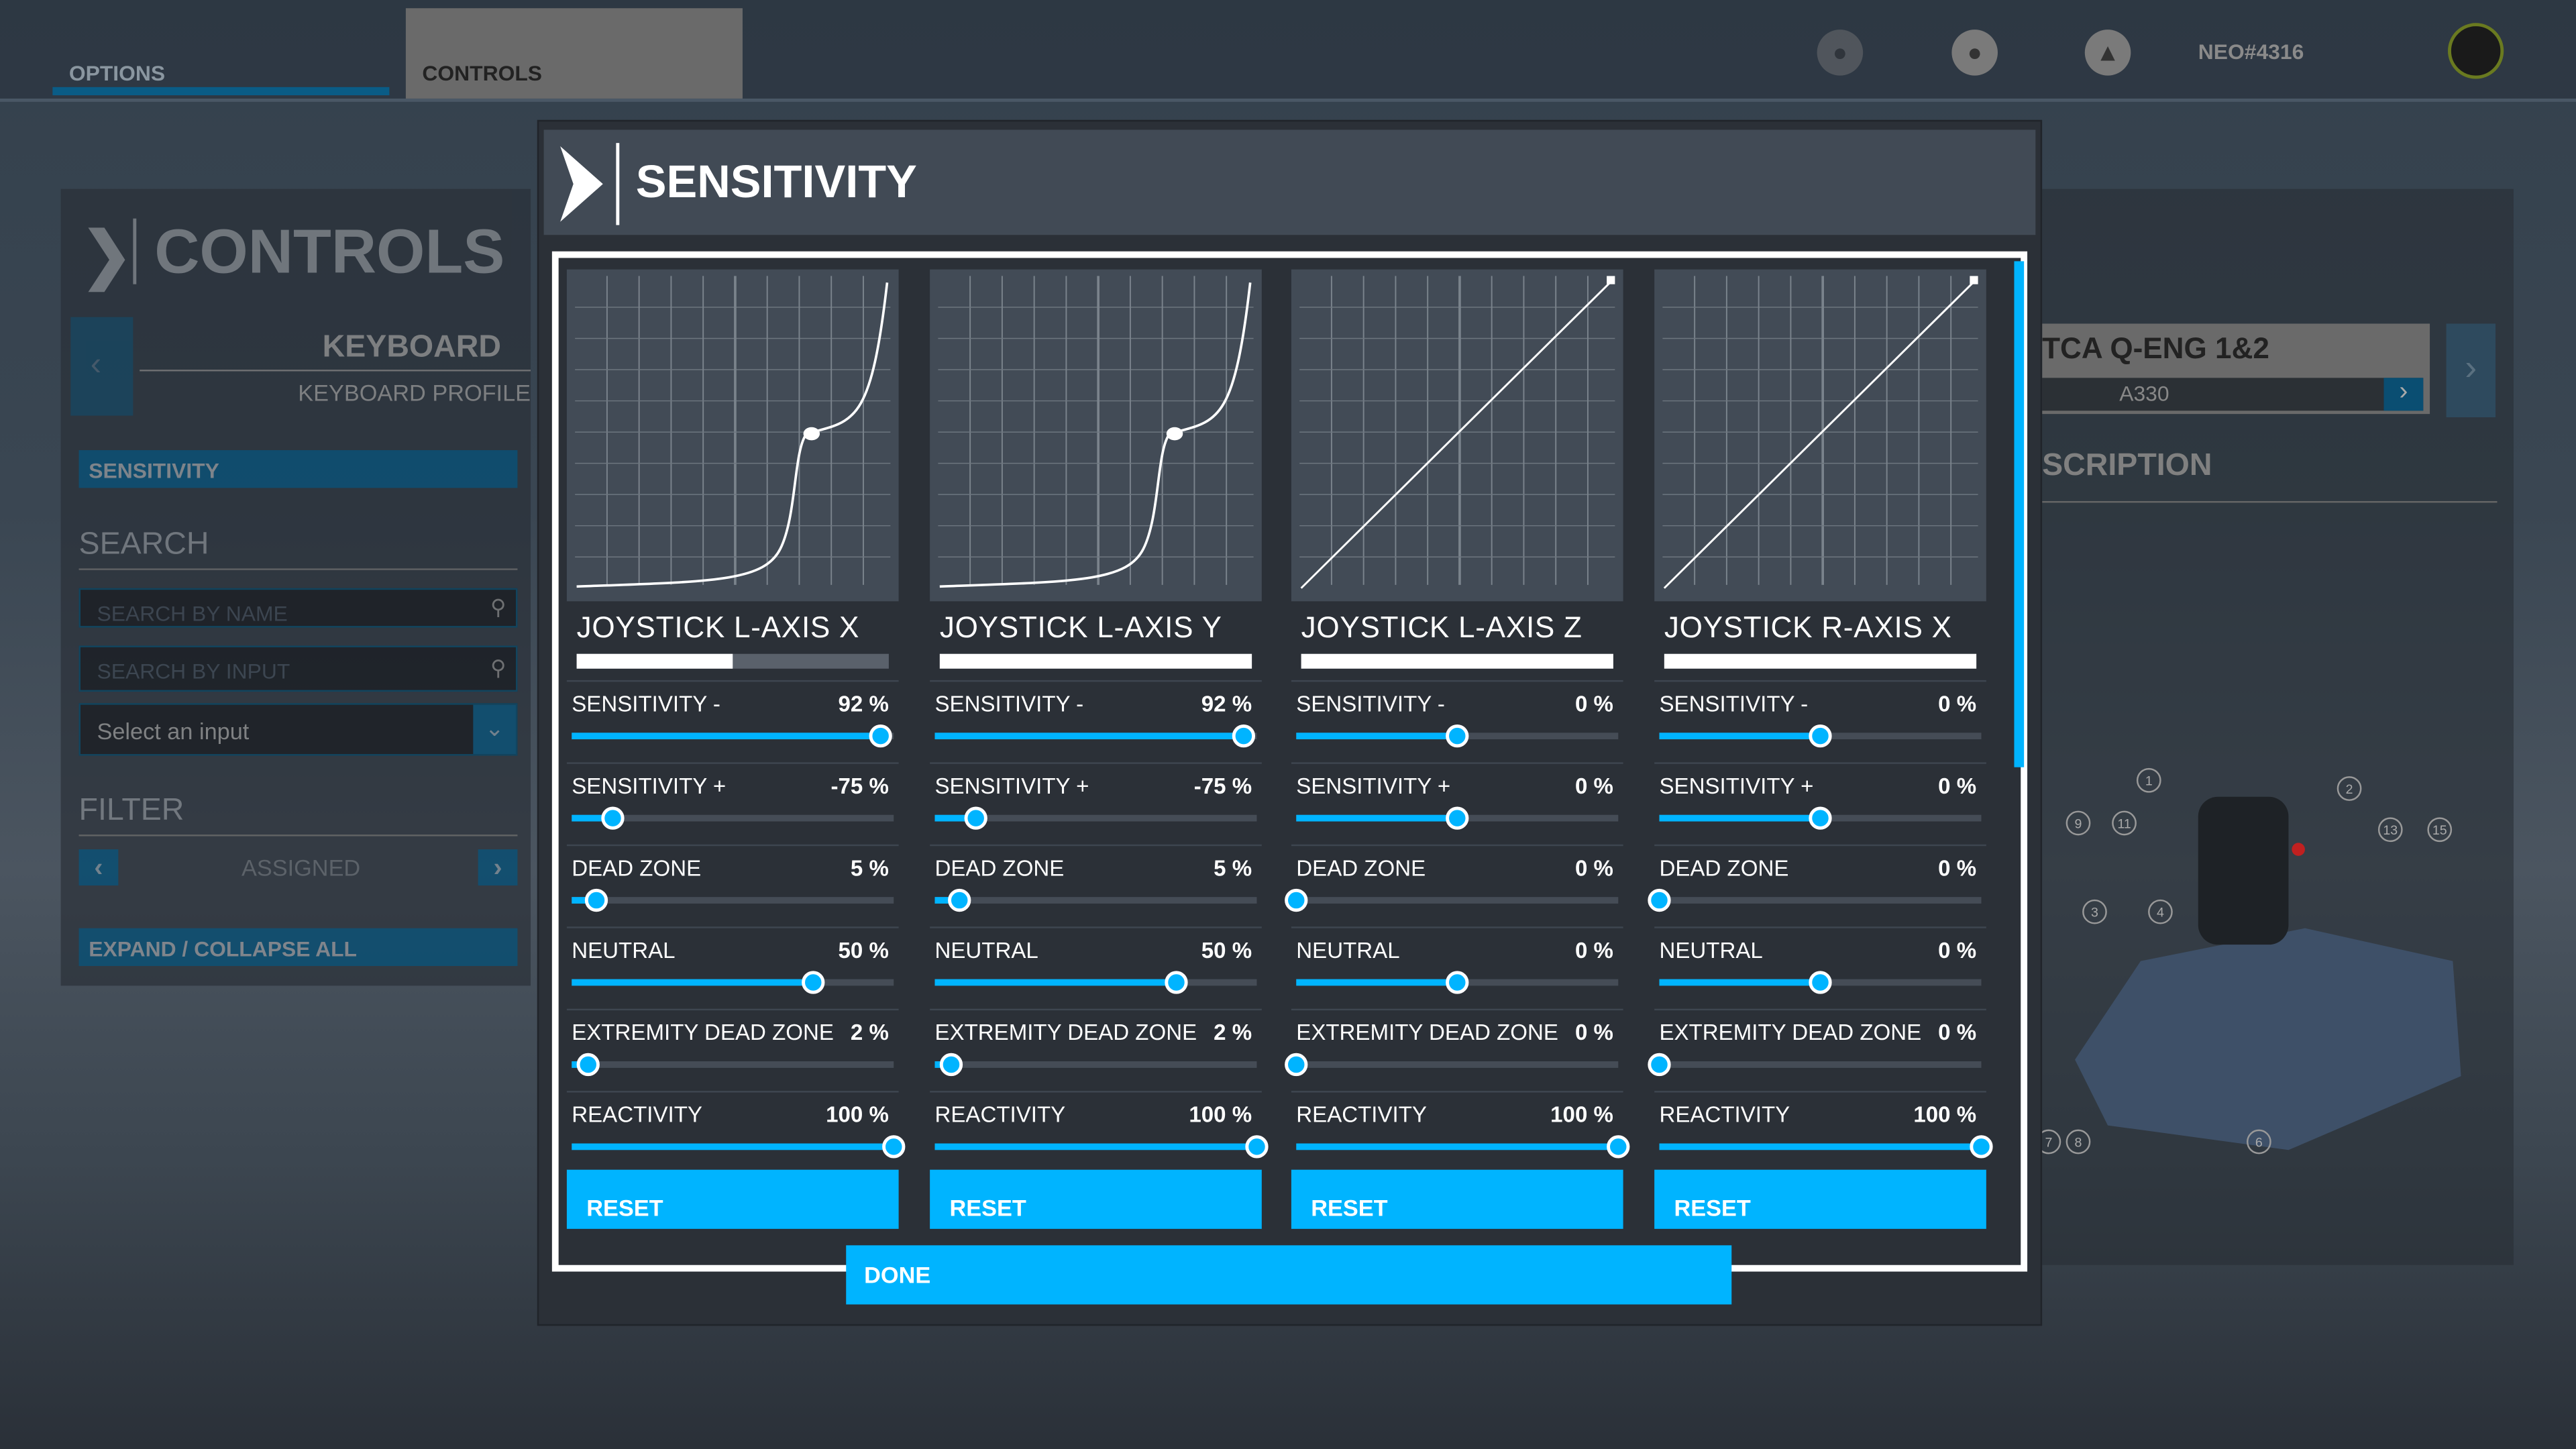 This screenshot has height=1449, width=2576. I want to click on profile-icon: ●, so click(1974, 53).